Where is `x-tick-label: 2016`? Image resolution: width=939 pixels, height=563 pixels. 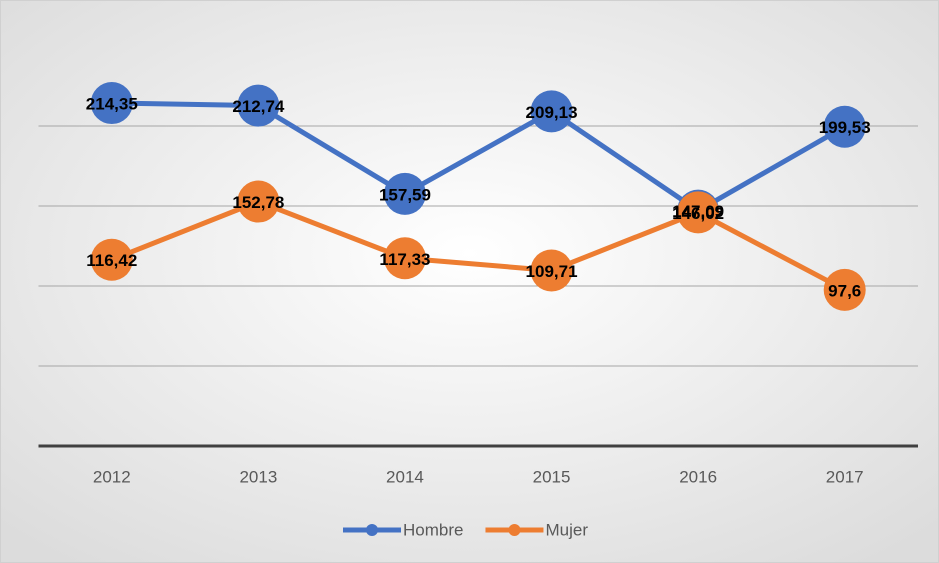
x-tick-label: 2016 is located at coordinates (698, 476).